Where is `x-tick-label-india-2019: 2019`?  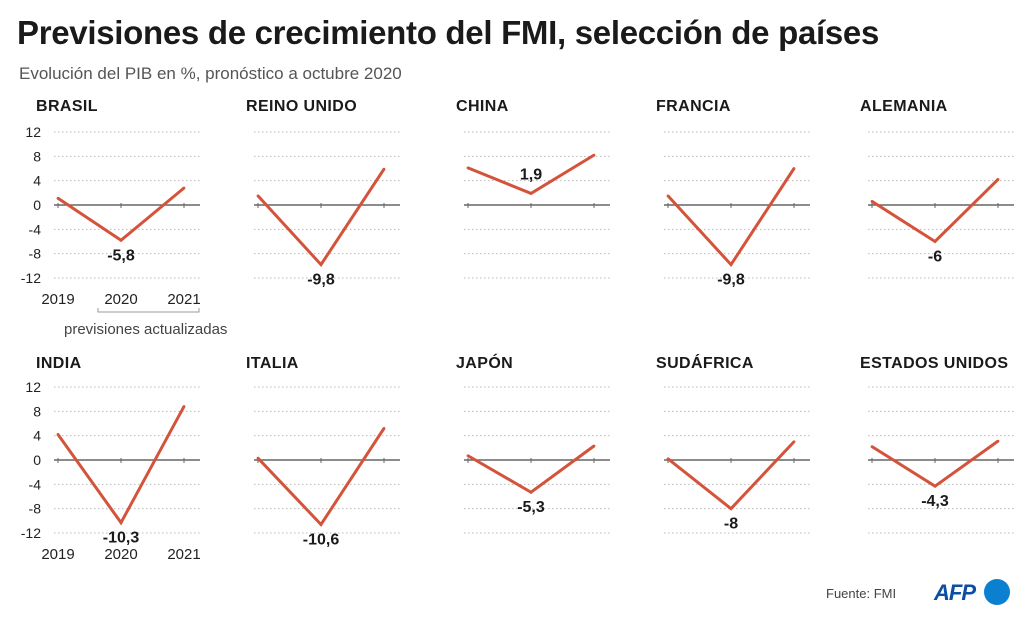
x-tick-label-india-2019: 2019 is located at coordinates (57, 554).